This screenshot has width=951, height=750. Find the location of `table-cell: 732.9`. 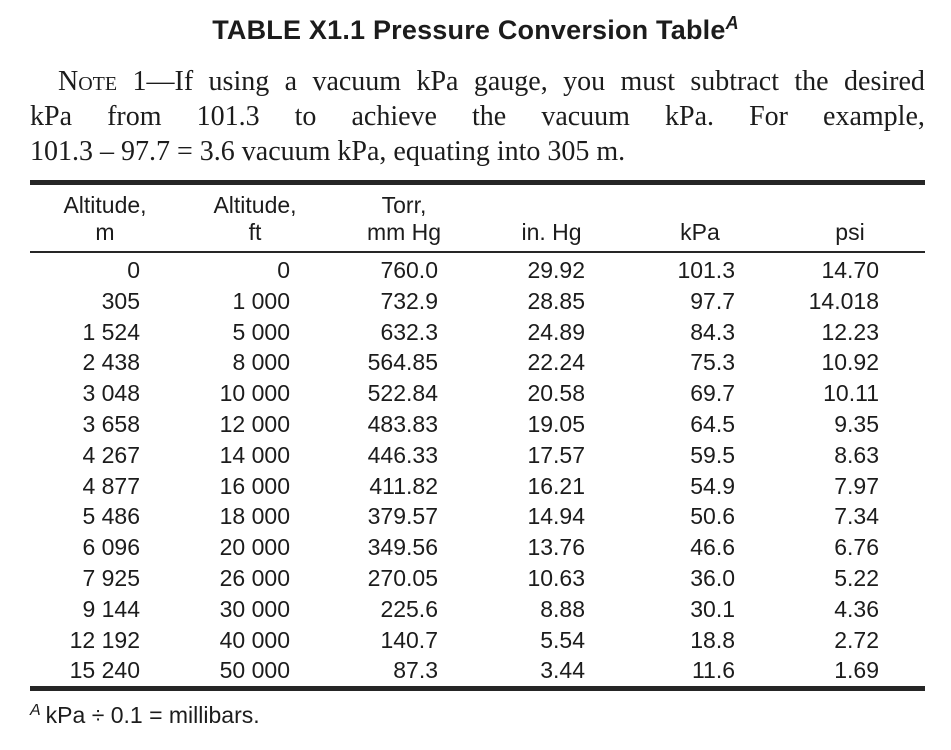

table-cell: 732.9 is located at coordinates (409, 300).